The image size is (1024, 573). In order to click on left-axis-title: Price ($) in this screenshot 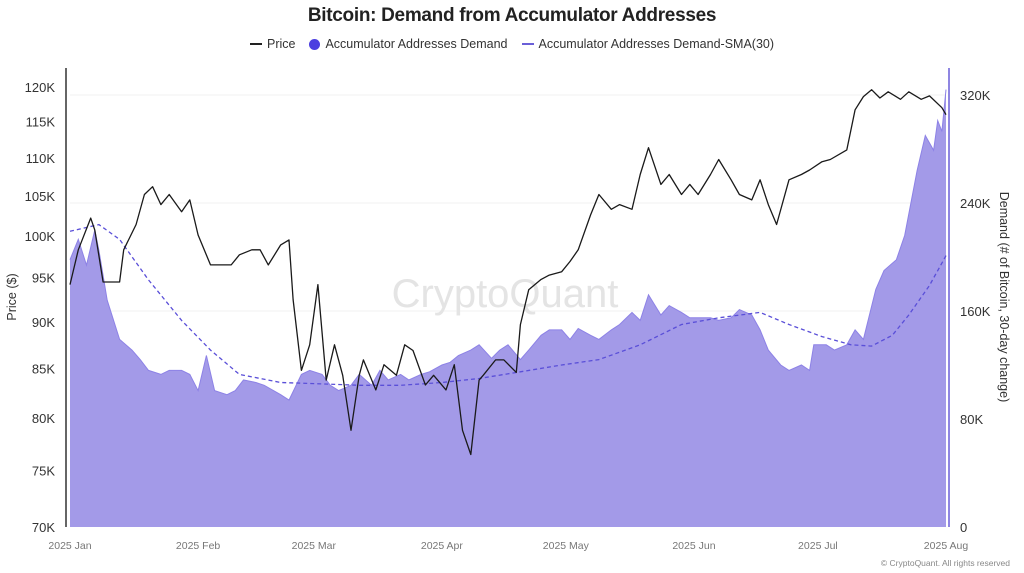, I will do `click(12, 296)`.